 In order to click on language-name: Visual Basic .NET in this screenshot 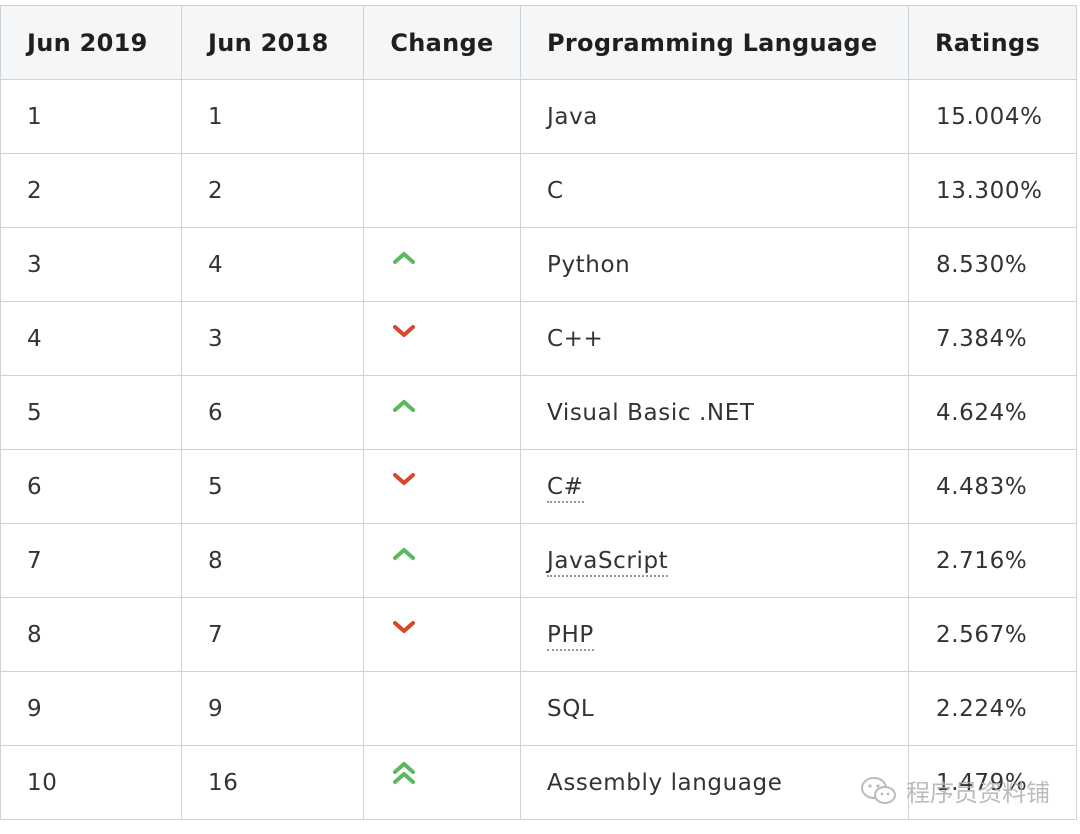, I will do `click(651, 412)`.